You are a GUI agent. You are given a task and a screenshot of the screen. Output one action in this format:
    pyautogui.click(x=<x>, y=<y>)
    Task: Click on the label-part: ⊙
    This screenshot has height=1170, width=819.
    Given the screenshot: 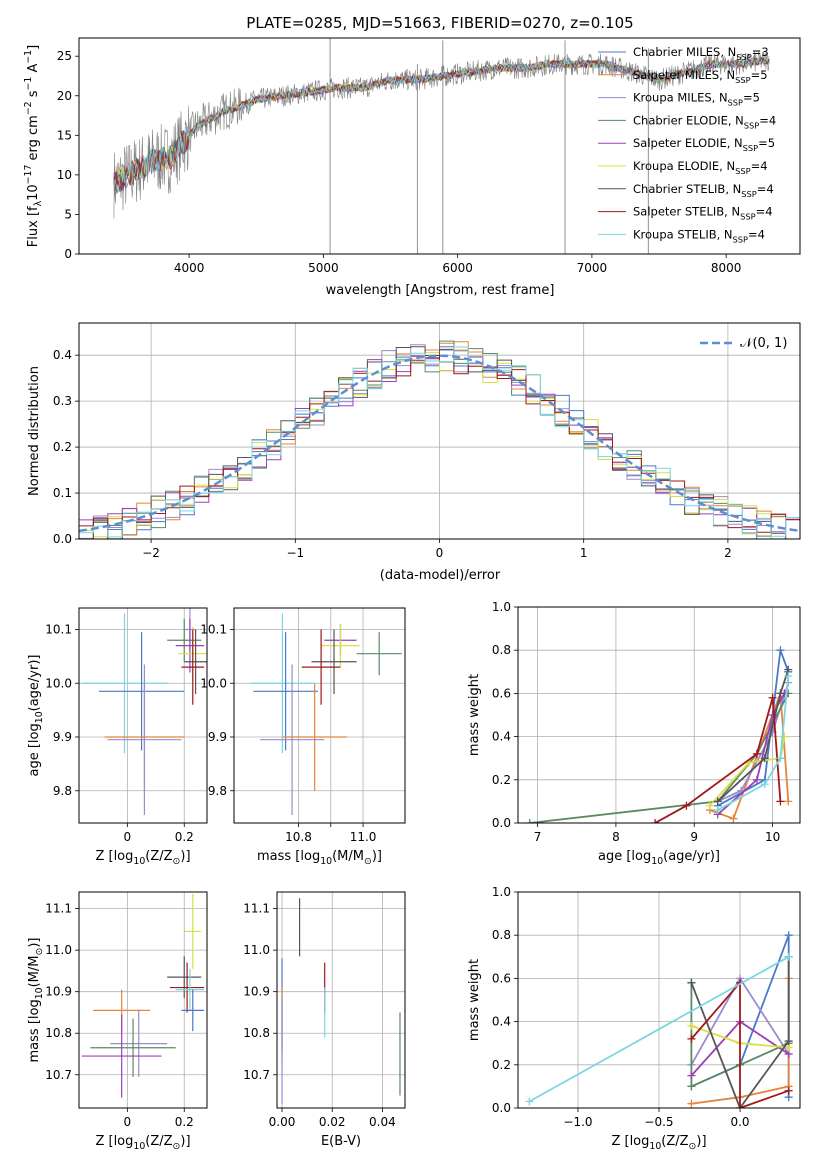 What is the action you would take?
    pyautogui.click(x=368, y=861)
    